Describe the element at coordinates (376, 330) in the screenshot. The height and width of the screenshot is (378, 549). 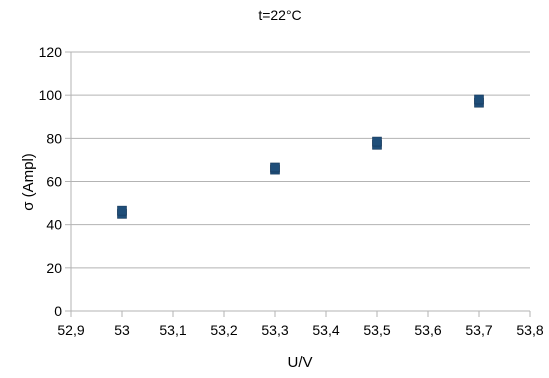
I see `x-tick-label: 53,5` at that location.